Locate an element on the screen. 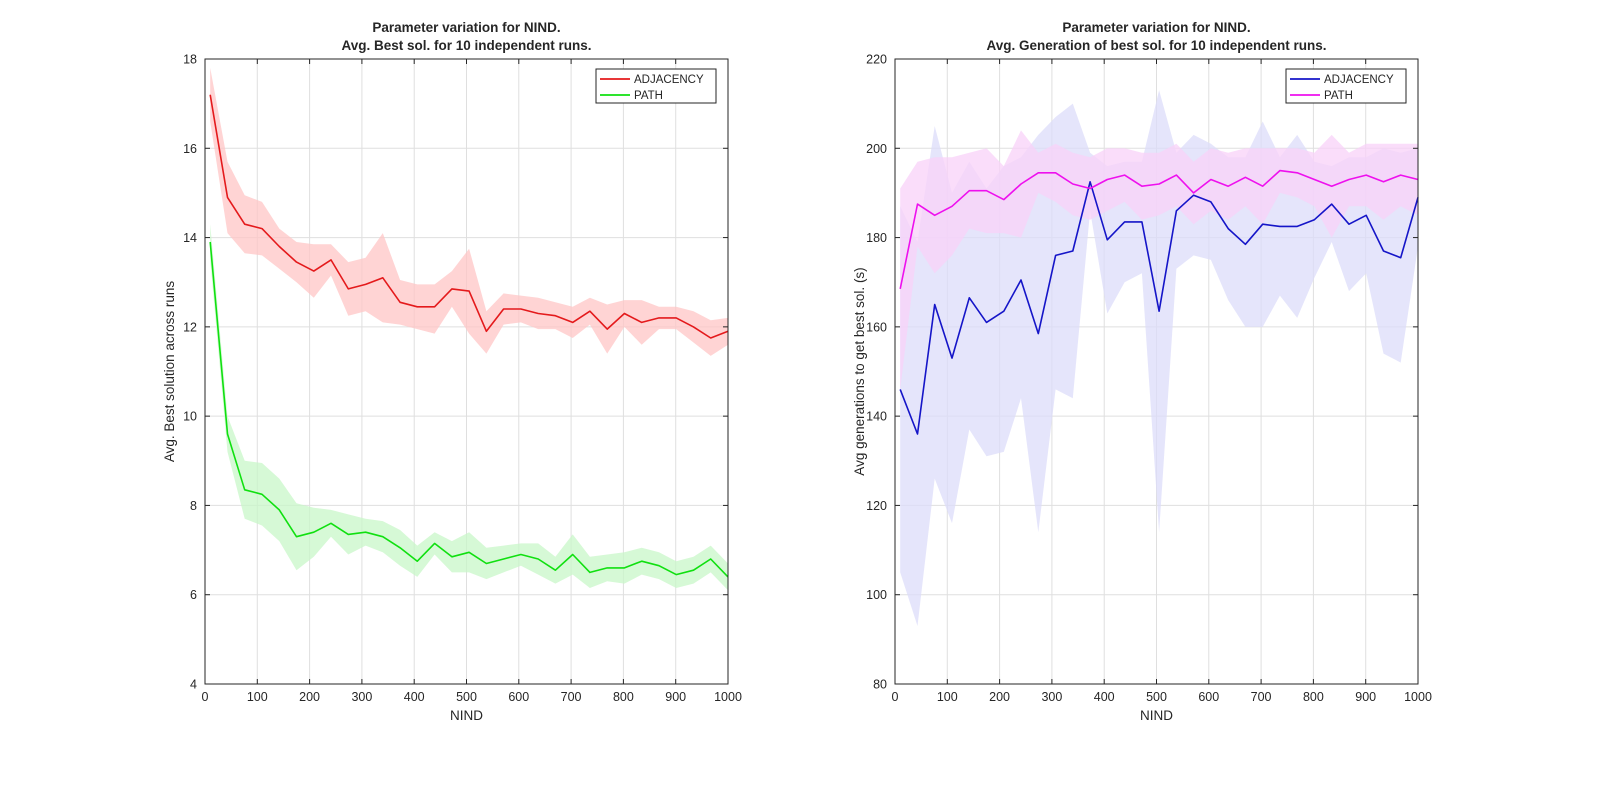 Image resolution: width=1600 pixels, height=788 pixels. y-axis-label: Avg. Best solution across runs is located at coordinates (169, 372).